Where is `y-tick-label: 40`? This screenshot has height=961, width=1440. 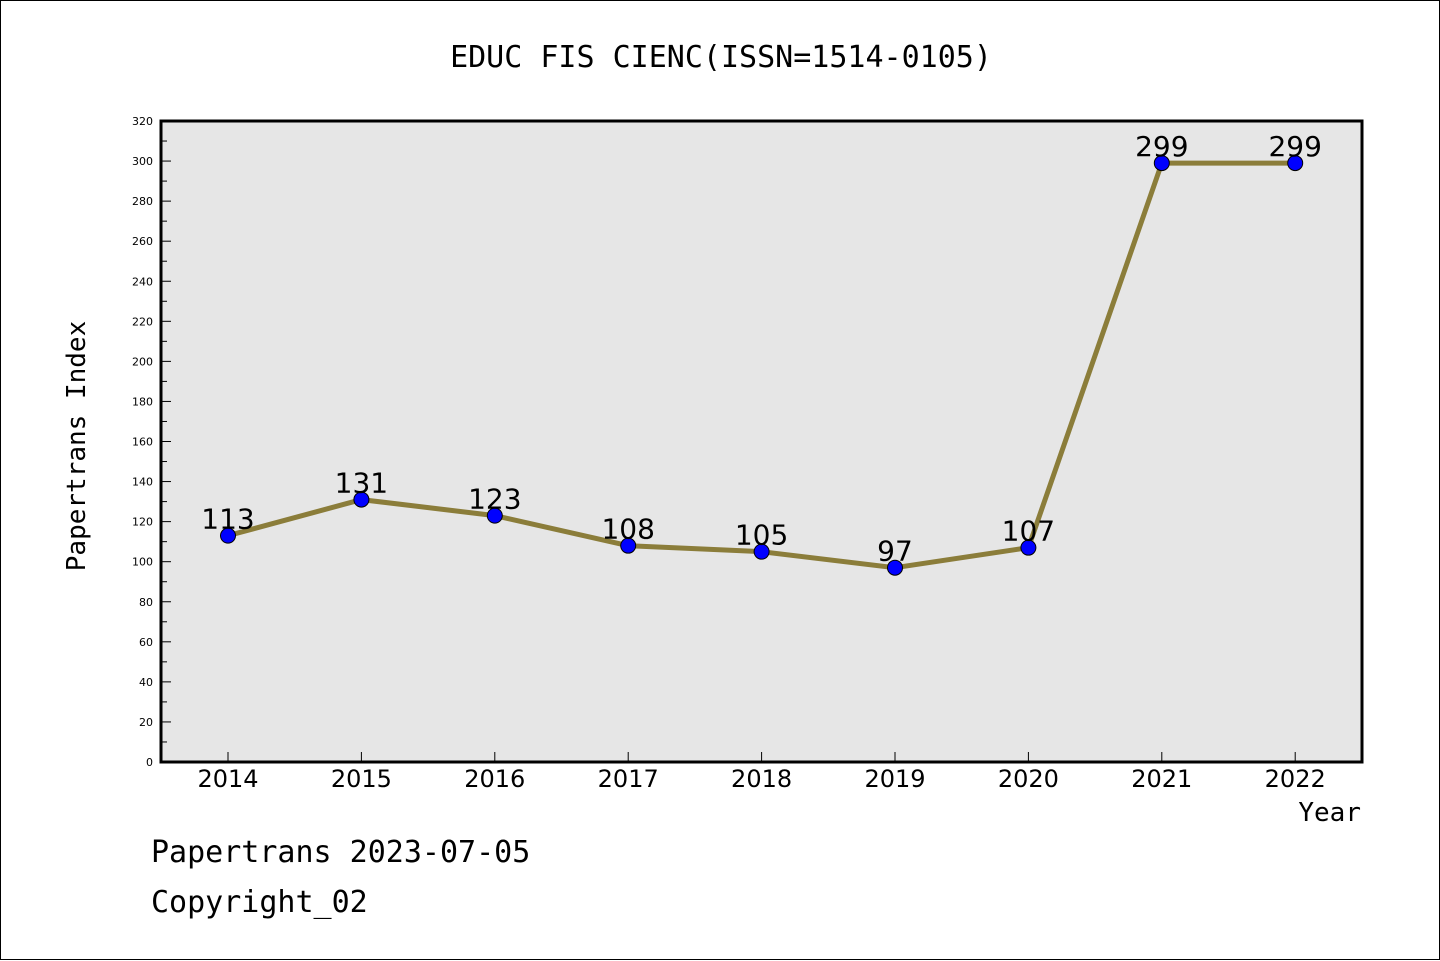 y-tick-label: 40 is located at coordinates (146, 682).